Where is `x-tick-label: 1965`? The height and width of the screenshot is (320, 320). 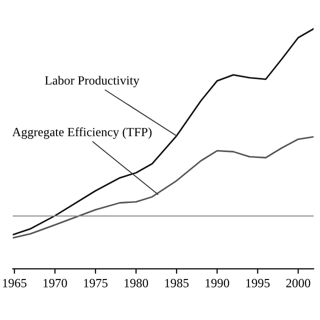
x-tick-label: 1965 is located at coordinates (14, 283).